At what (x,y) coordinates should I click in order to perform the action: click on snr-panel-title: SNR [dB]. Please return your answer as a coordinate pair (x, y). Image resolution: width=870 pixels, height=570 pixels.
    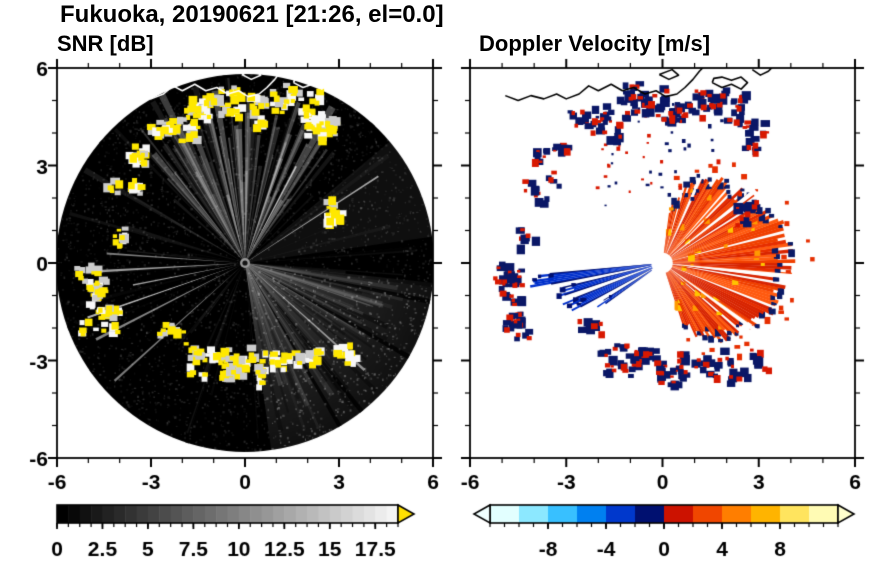
    Looking at the image, I should click on (105, 43).